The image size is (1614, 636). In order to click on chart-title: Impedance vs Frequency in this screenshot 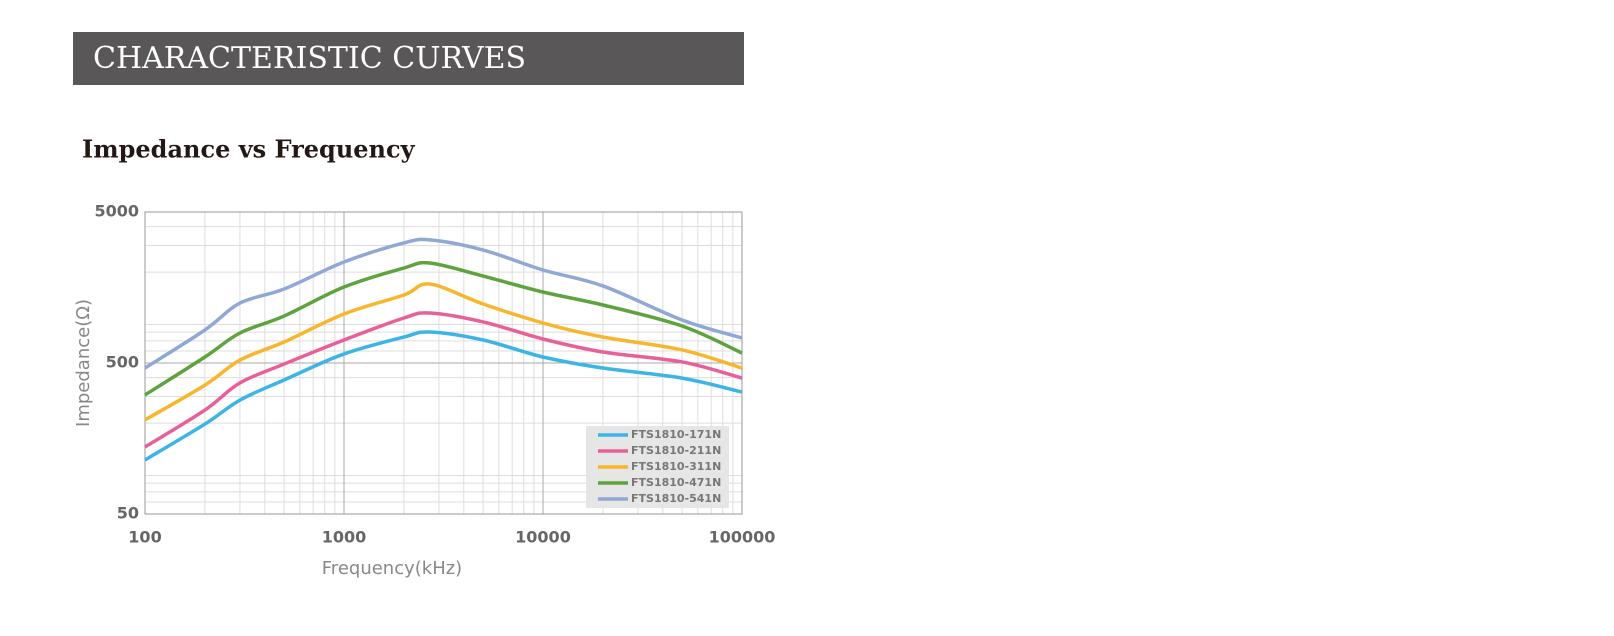, I will do `click(249, 149)`.